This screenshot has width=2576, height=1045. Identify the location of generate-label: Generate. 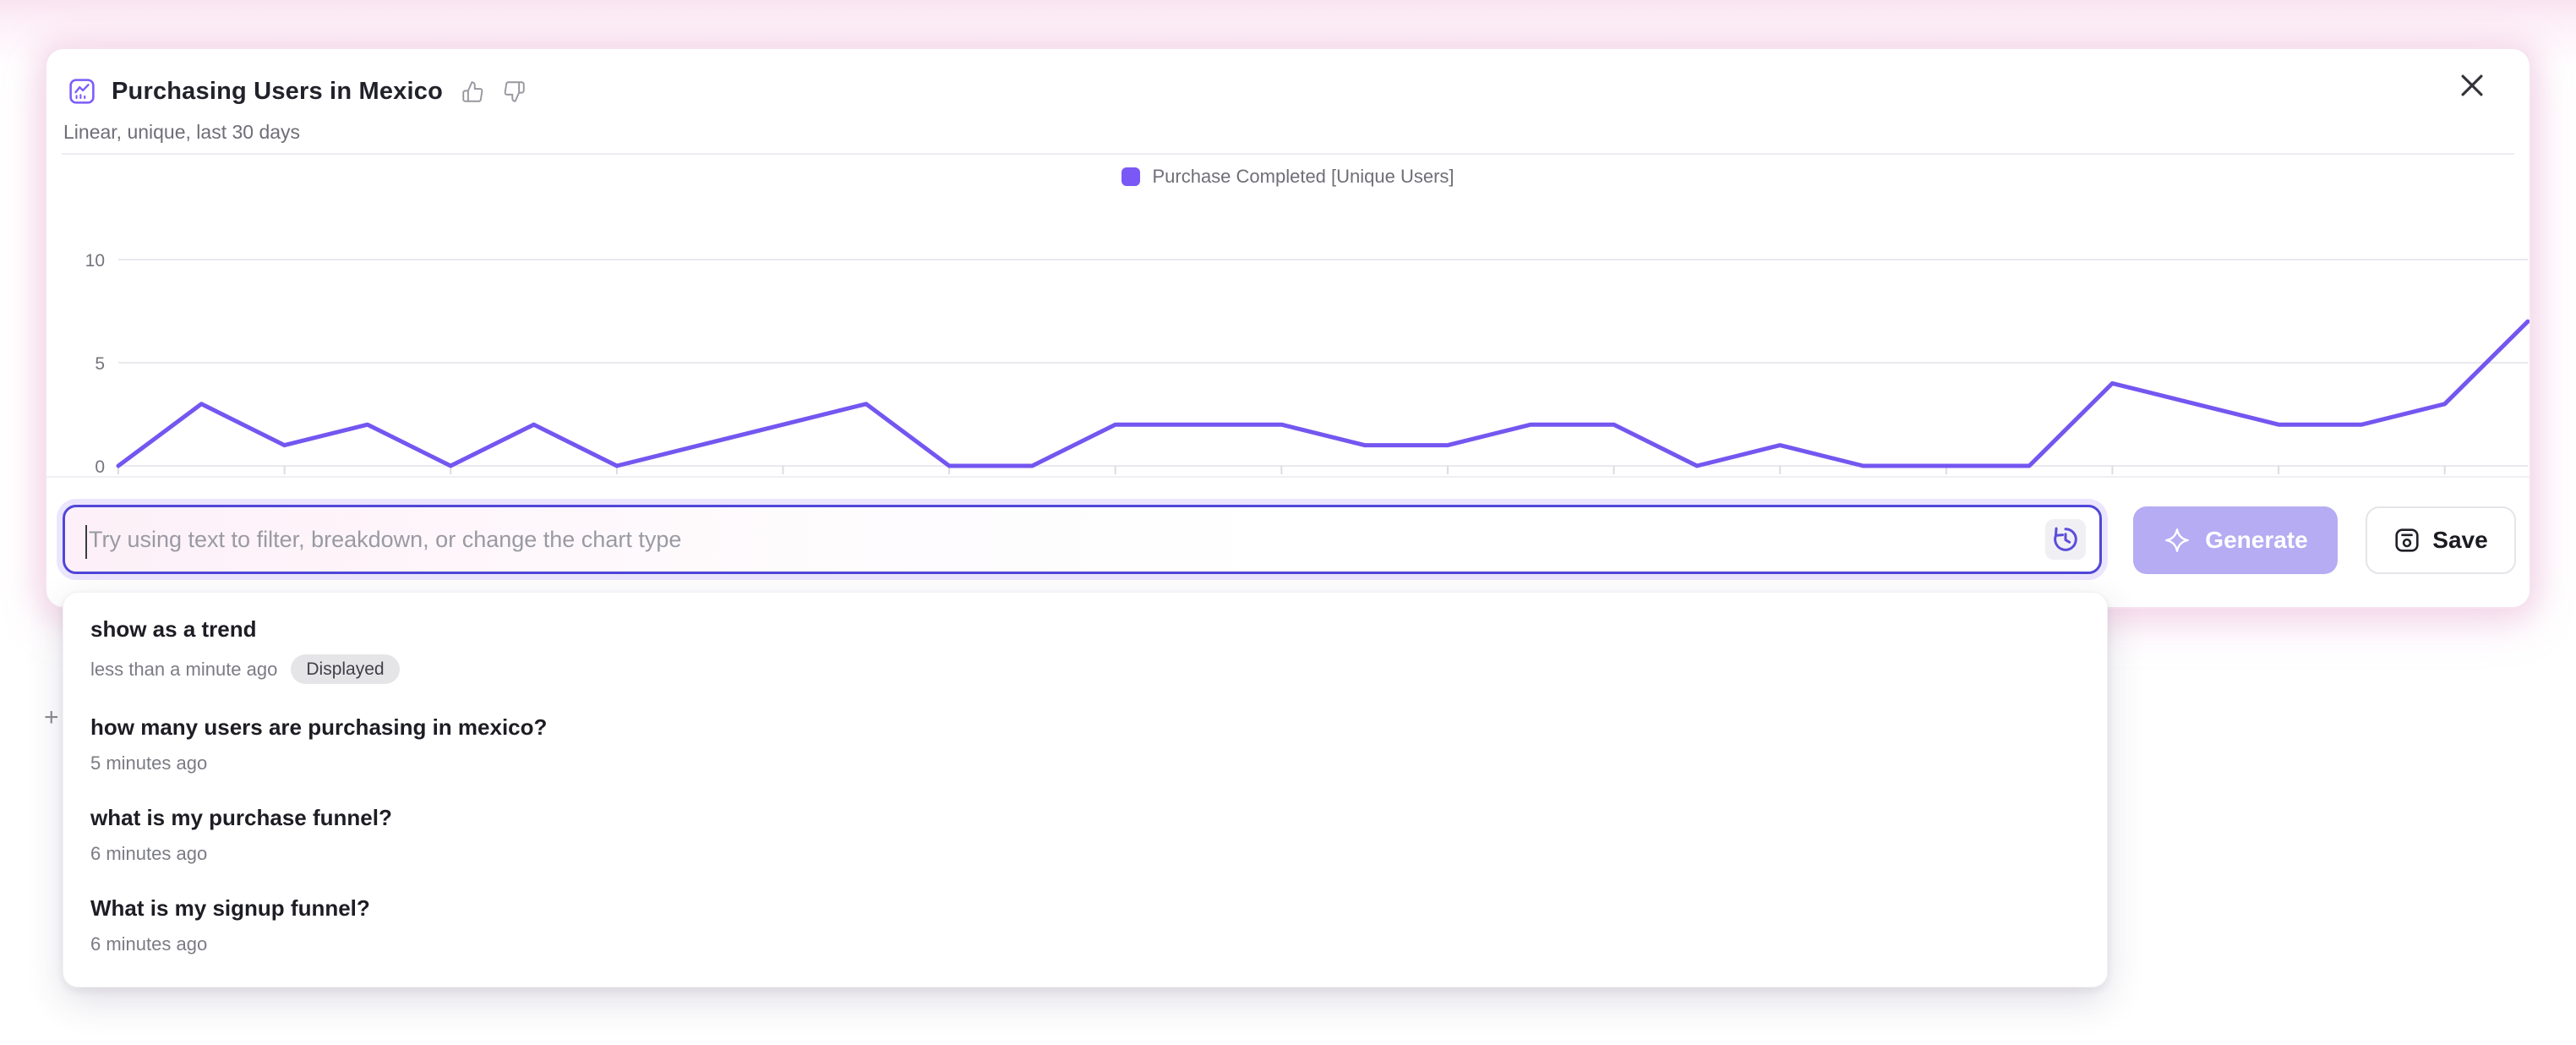
(2256, 540).